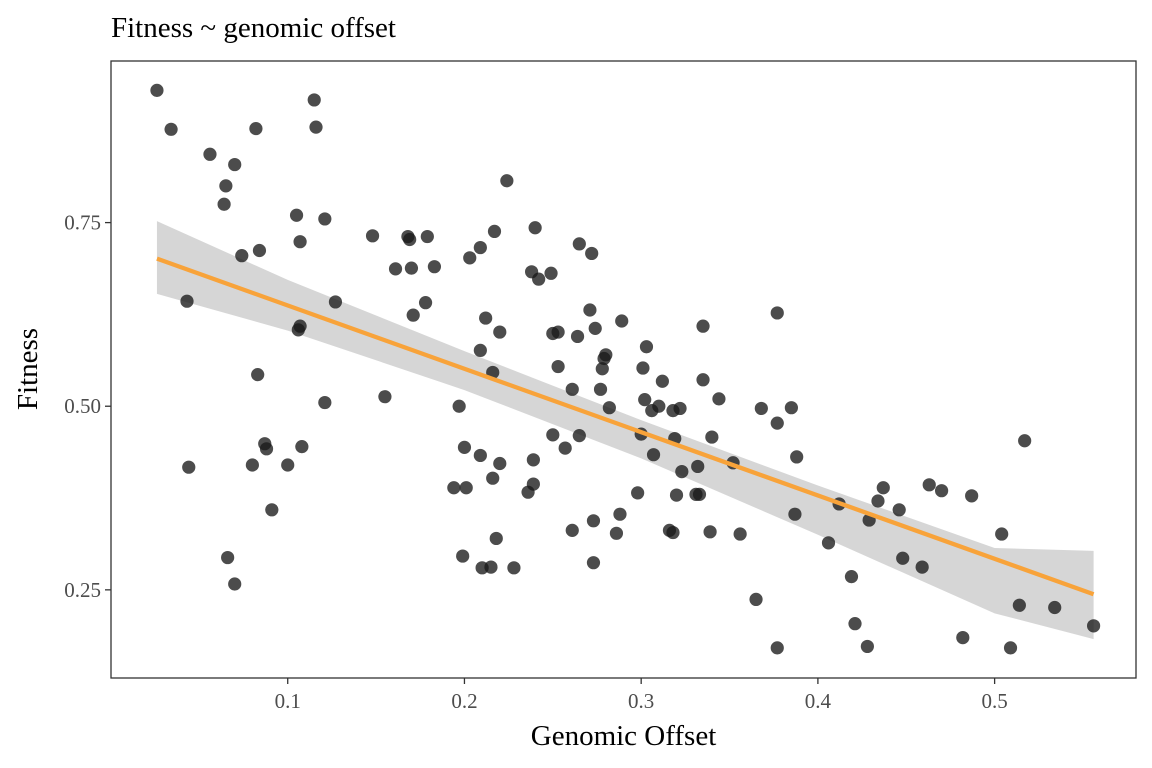 The width and height of the screenshot is (1152, 768). I want to click on x-tick-label: 0.2, so click(464, 701).